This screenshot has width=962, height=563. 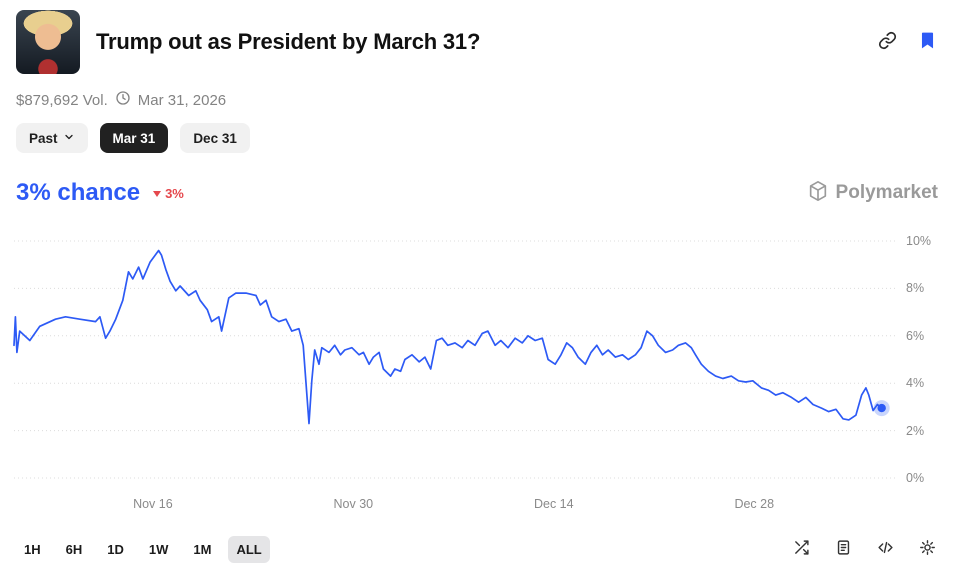 What do you see at coordinates (74, 549) in the screenshot?
I see `range-6h-button: 6H` at bounding box center [74, 549].